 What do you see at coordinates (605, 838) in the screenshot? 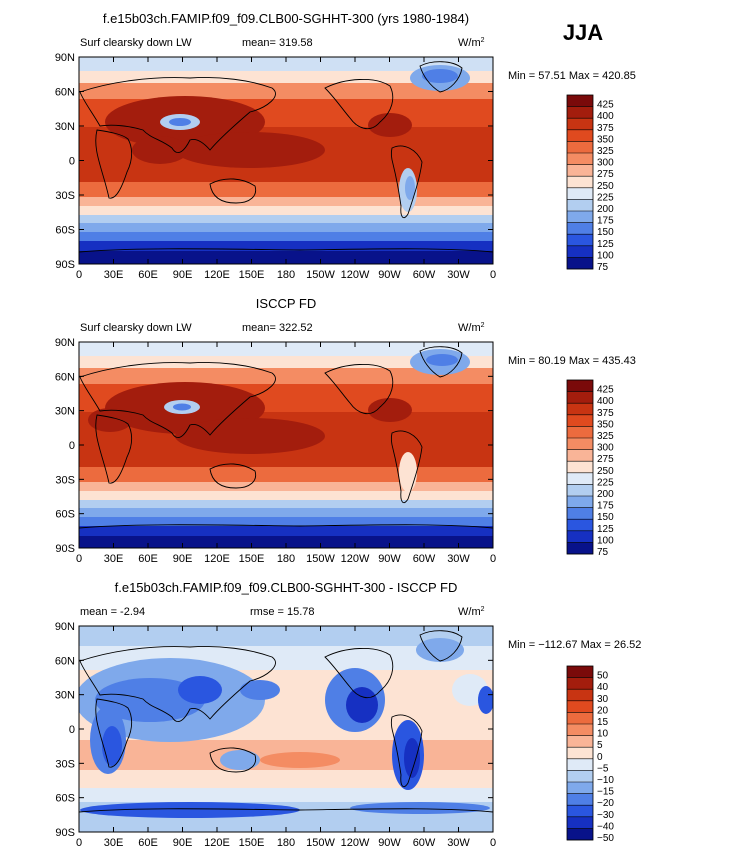
I see `colorbar-label: −50` at bounding box center [605, 838].